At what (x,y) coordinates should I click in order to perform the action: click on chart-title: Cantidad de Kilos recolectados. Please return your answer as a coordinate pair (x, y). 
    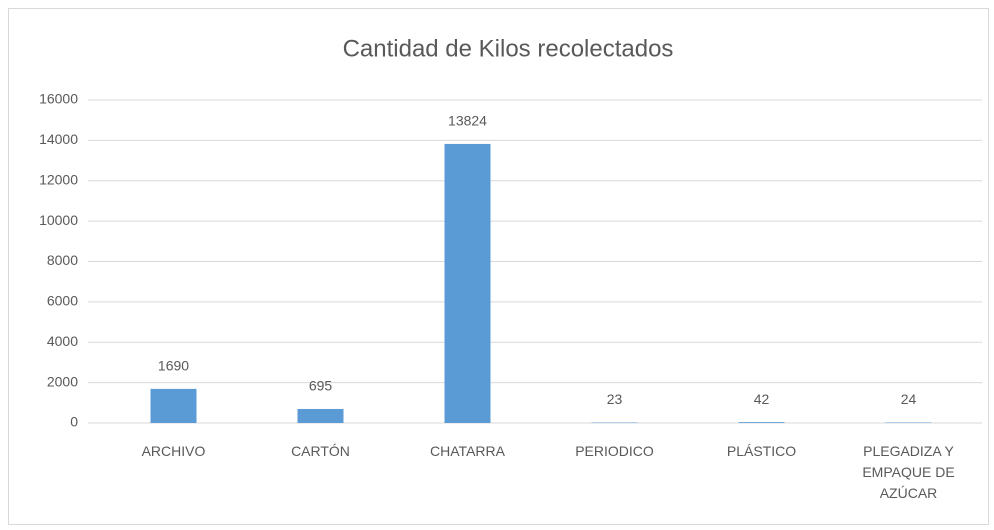
    Looking at the image, I should click on (508, 48).